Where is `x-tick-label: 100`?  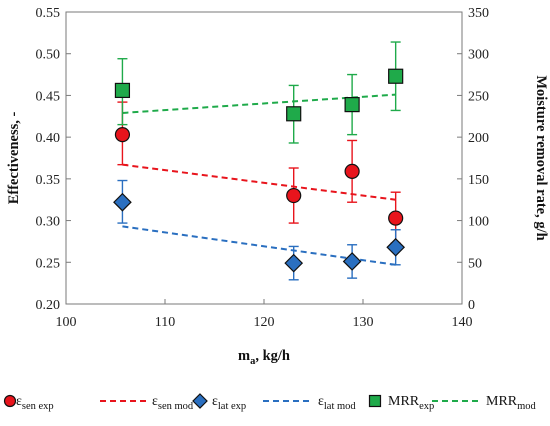 x-tick-label: 100 is located at coordinates (66, 322).